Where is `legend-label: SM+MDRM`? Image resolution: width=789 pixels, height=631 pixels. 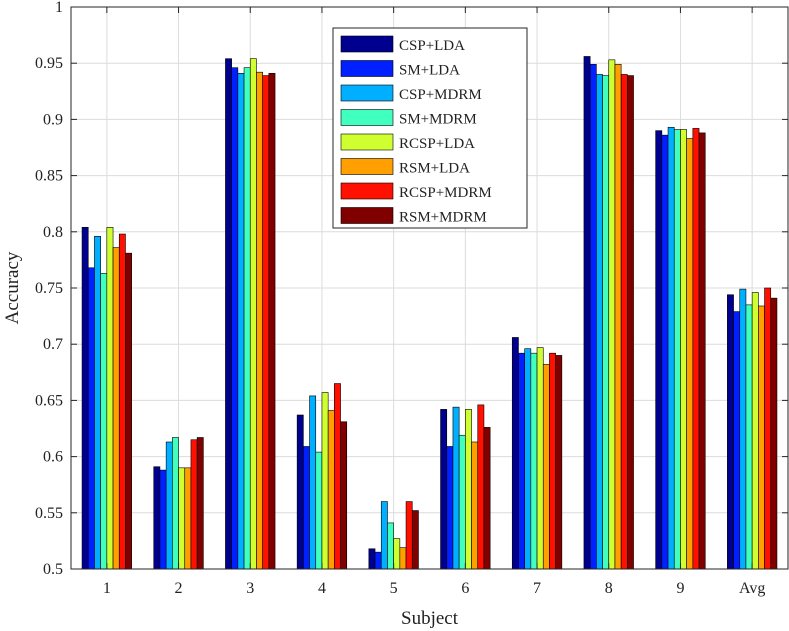
legend-label: SM+MDRM is located at coordinates (438, 120).